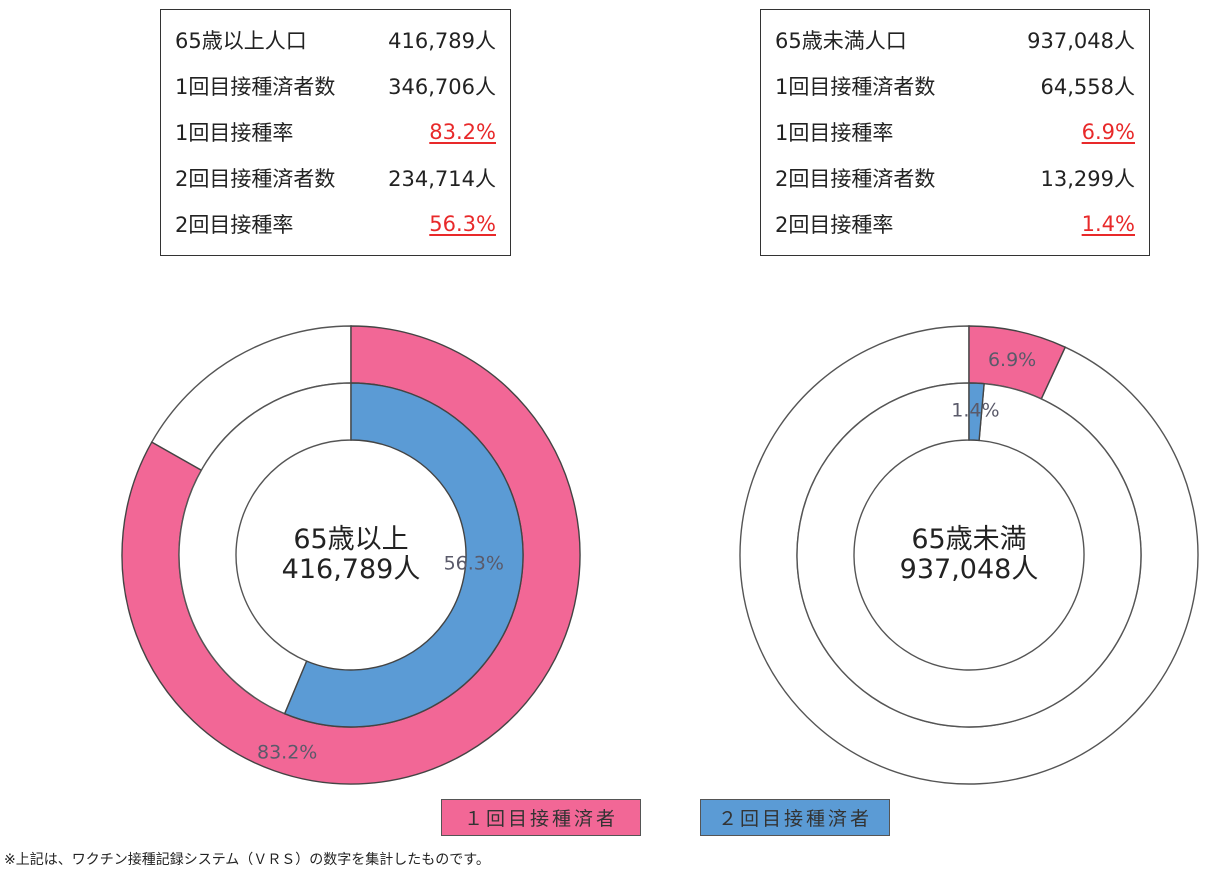 The image size is (1221, 872). I want to click on stats-rate-value: 1.4%, so click(1108, 224).